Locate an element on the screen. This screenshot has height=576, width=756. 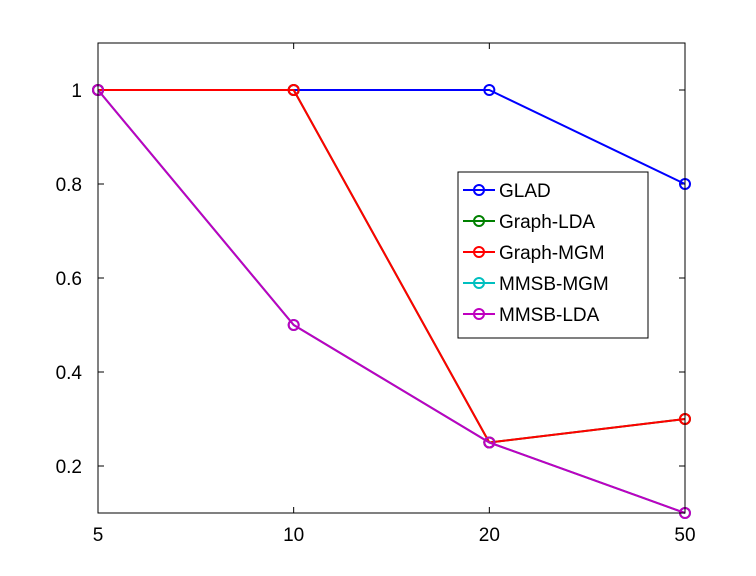
legend-label: MMSB-MGM is located at coordinates (554, 284).